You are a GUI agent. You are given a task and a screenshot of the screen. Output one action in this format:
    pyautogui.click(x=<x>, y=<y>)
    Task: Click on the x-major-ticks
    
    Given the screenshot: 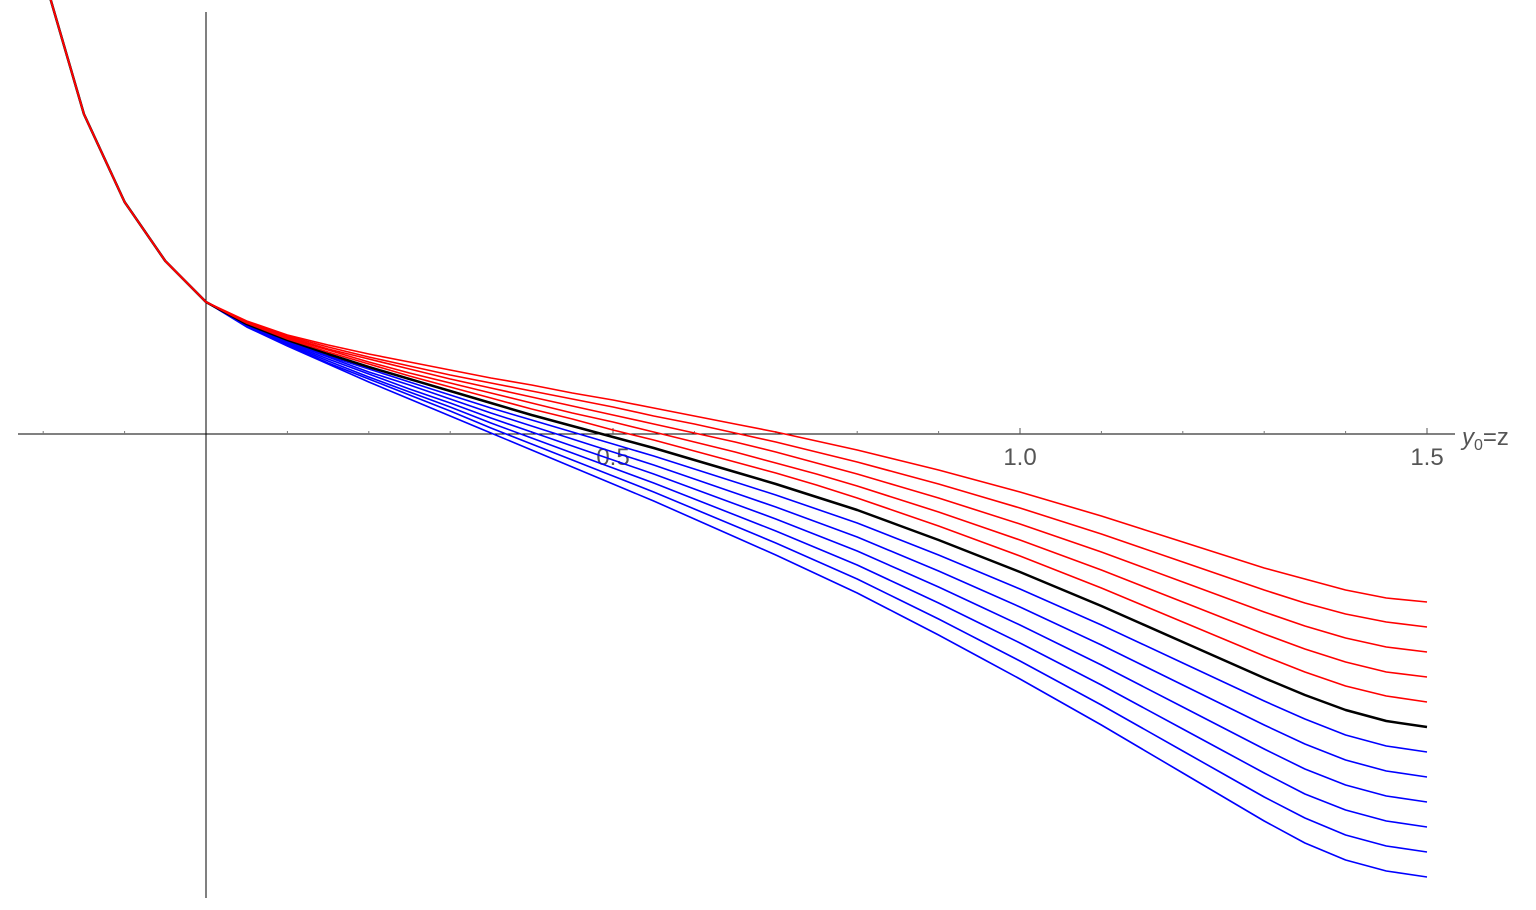 What is the action you would take?
    pyautogui.click(x=1020, y=431)
    